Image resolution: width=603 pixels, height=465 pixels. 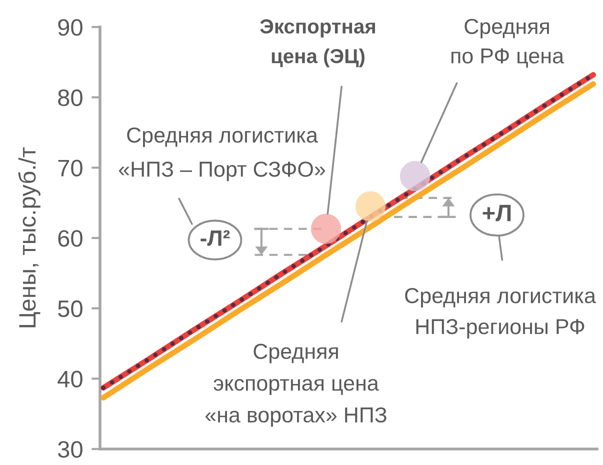 What do you see at coordinates (507, 43) in the screenshot?
I see `annotation: Средняя по РФ цена` at bounding box center [507, 43].